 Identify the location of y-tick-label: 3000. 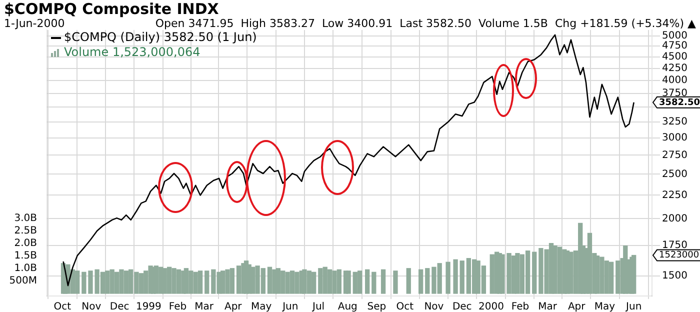
(675, 138).